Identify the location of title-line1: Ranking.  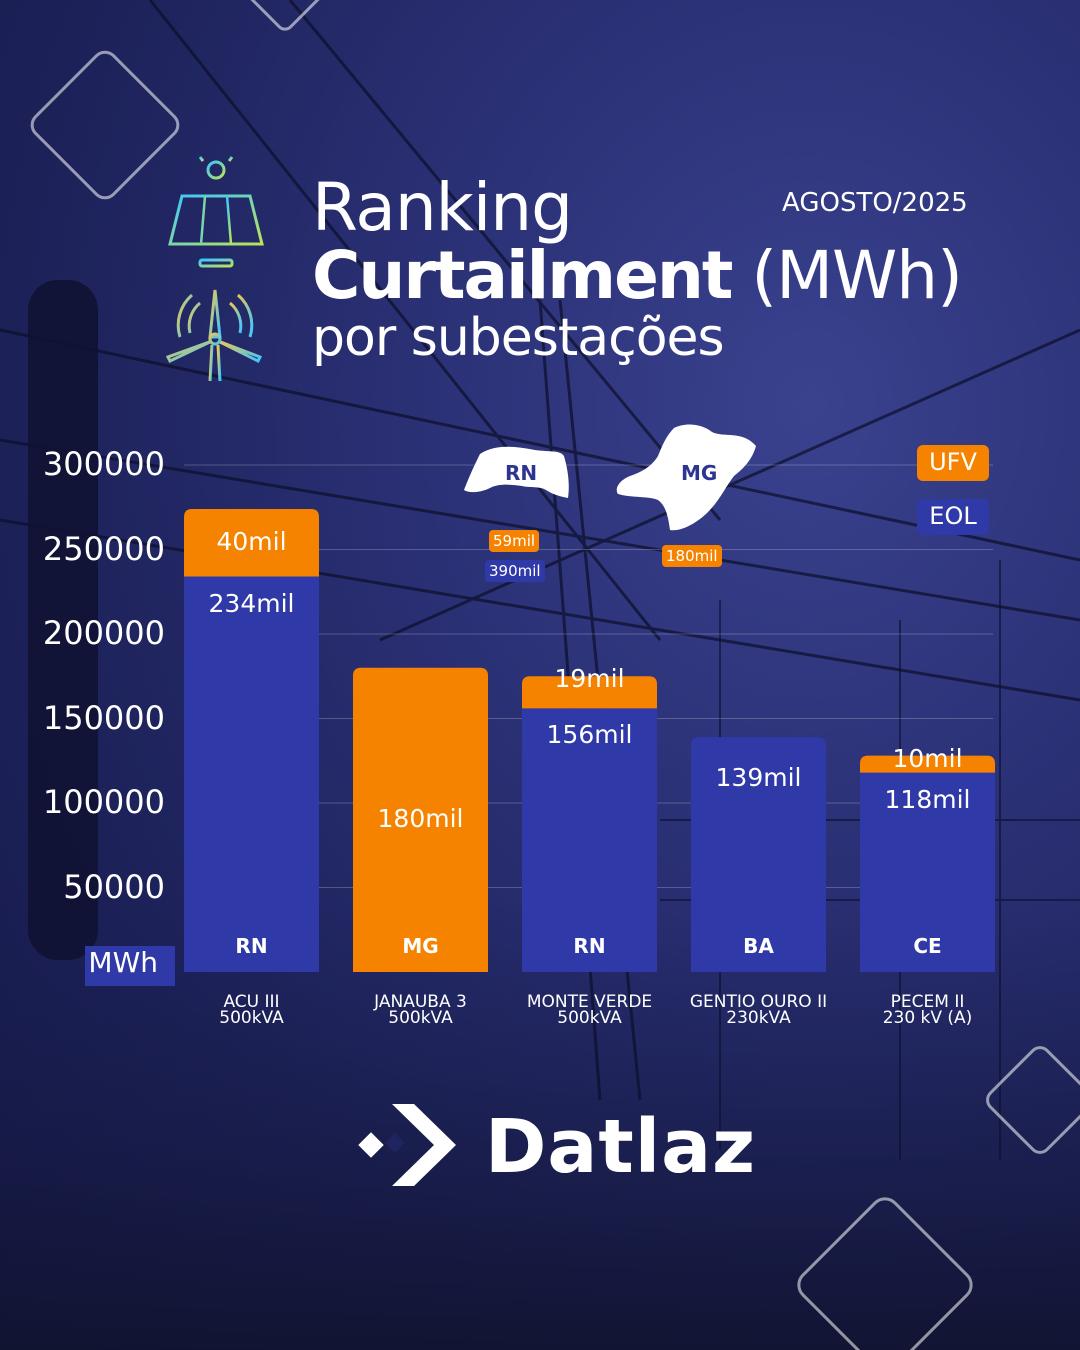
(442, 207).